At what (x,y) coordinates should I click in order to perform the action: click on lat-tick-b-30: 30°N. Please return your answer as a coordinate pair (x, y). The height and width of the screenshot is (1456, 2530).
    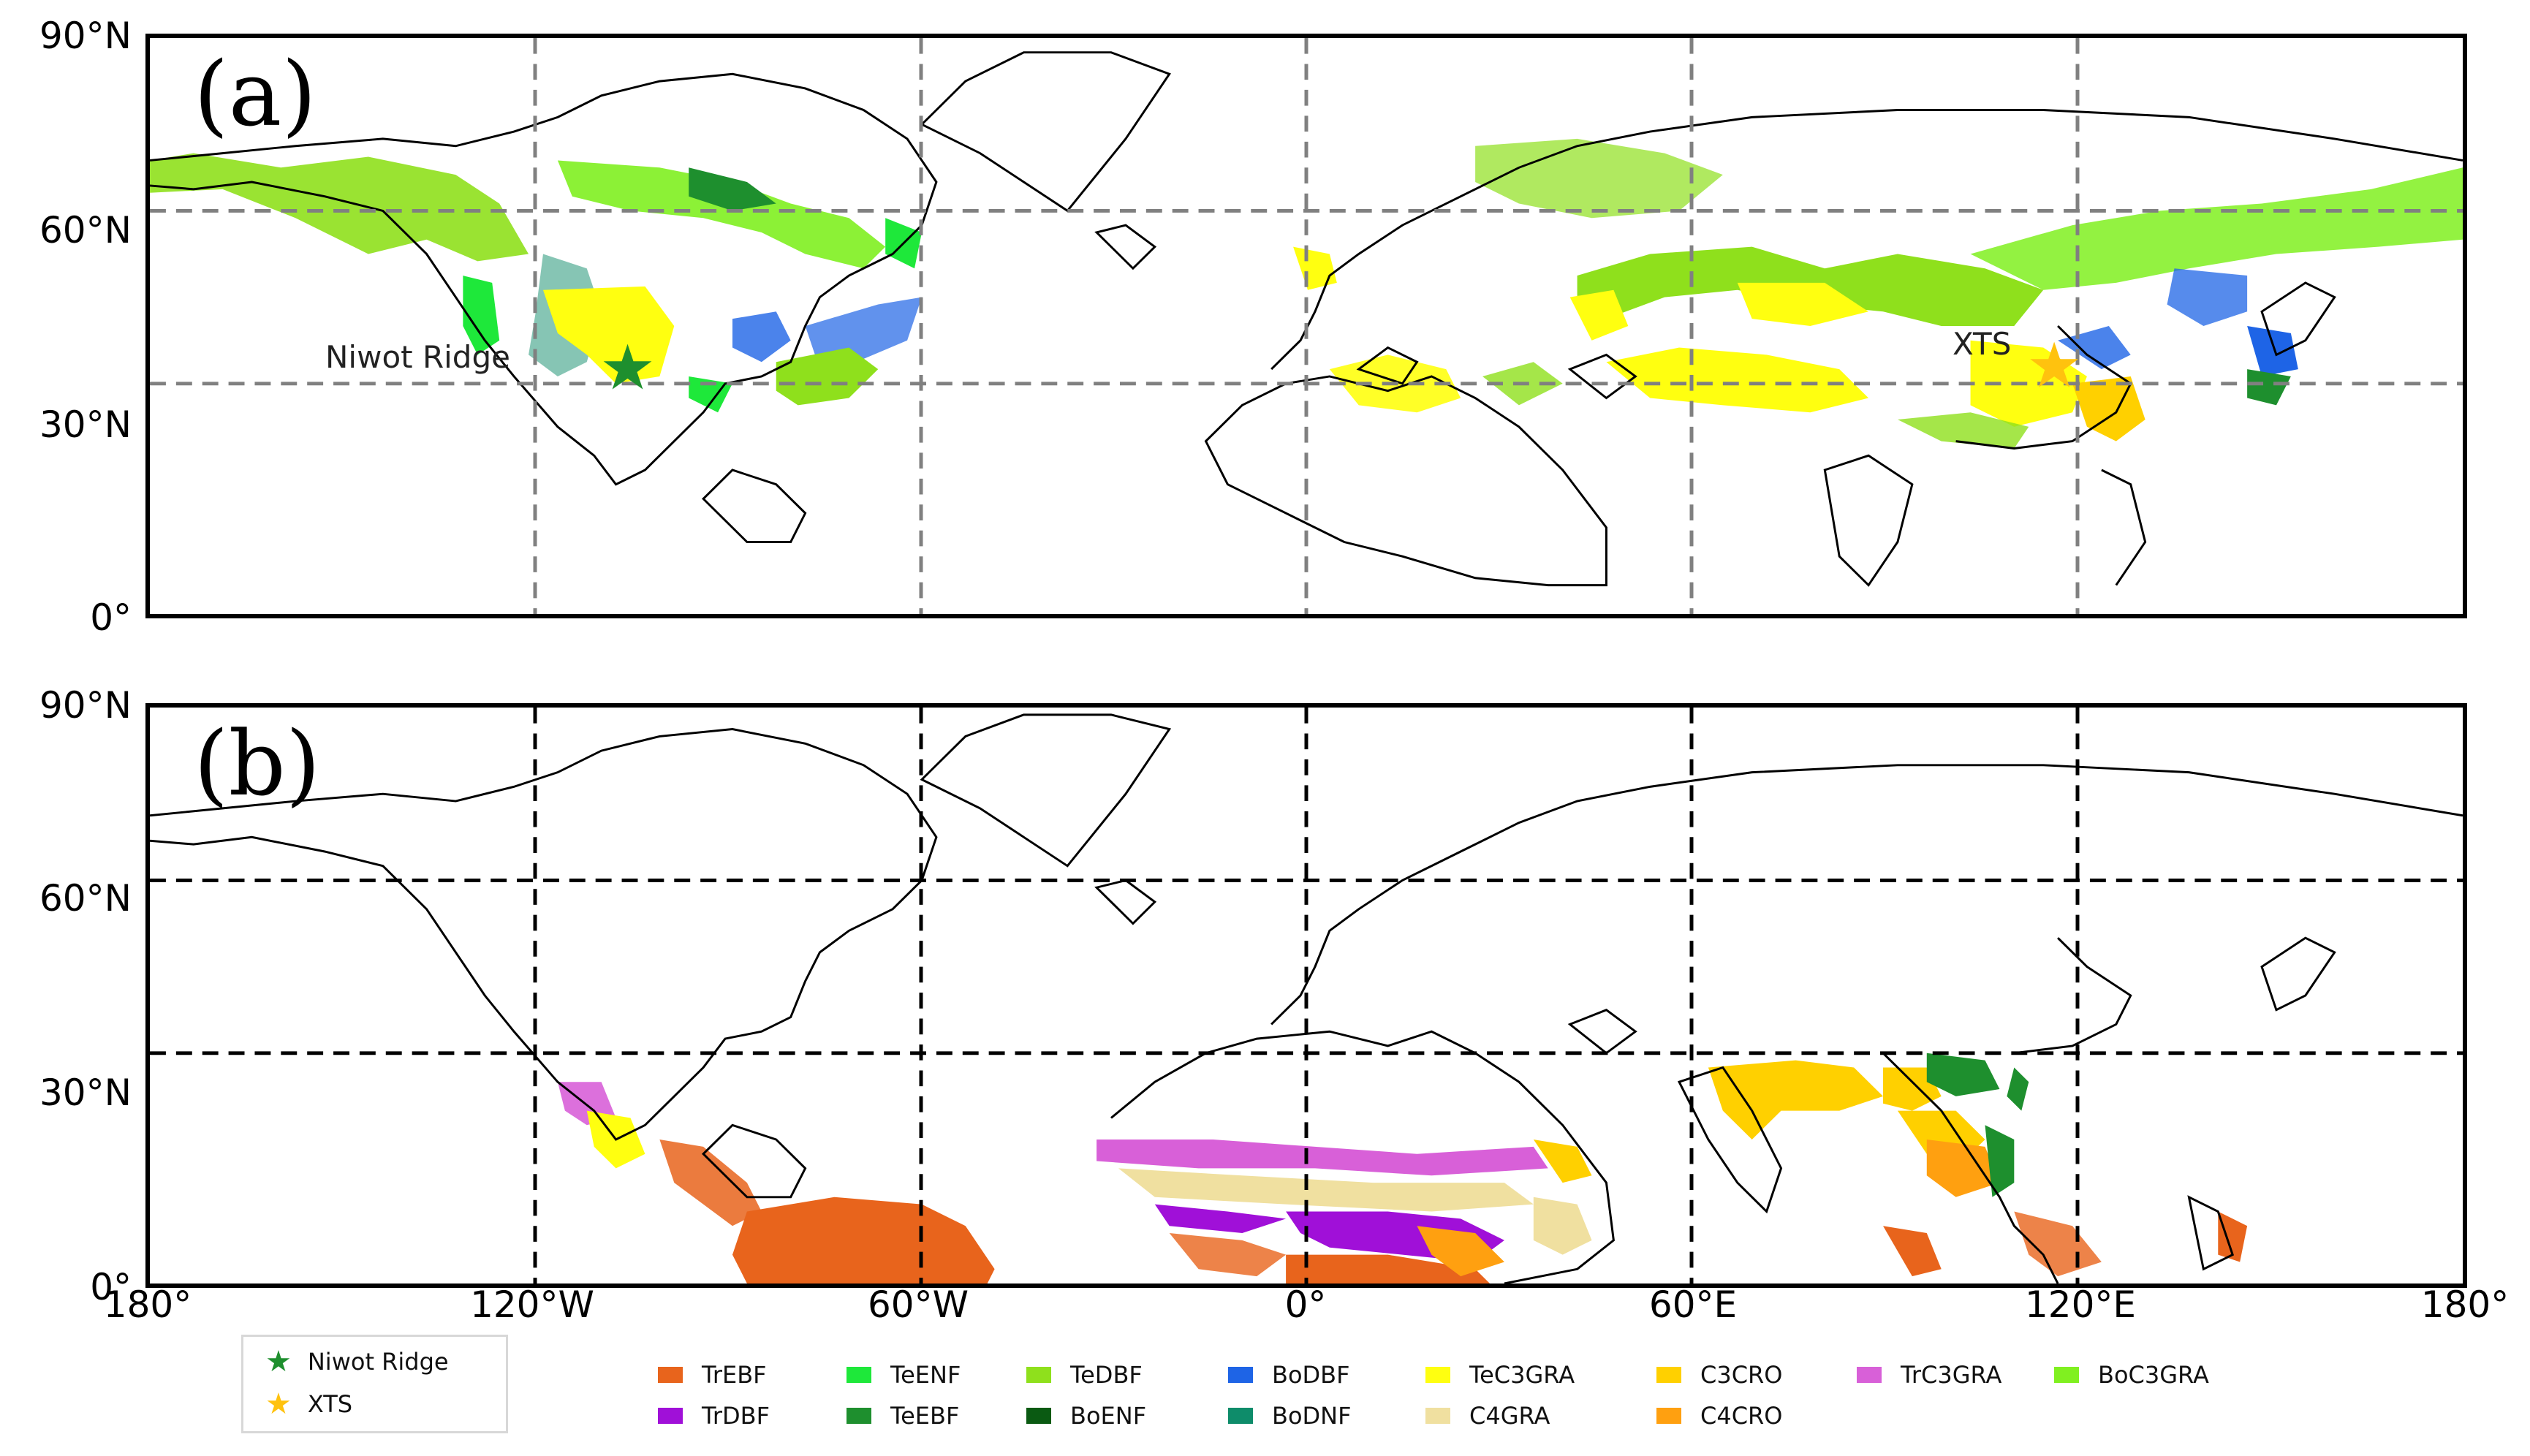
    Looking at the image, I should click on (86, 1093).